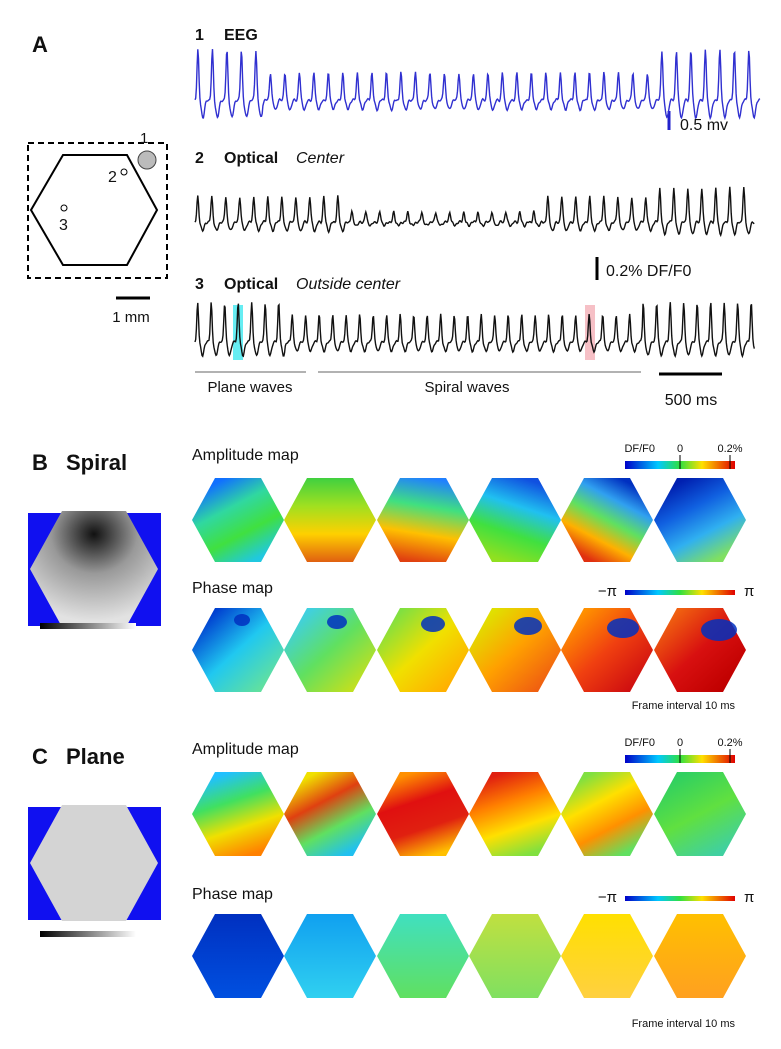 The image size is (781, 1049). I want to click on trace-number: 2, so click(199, 158).